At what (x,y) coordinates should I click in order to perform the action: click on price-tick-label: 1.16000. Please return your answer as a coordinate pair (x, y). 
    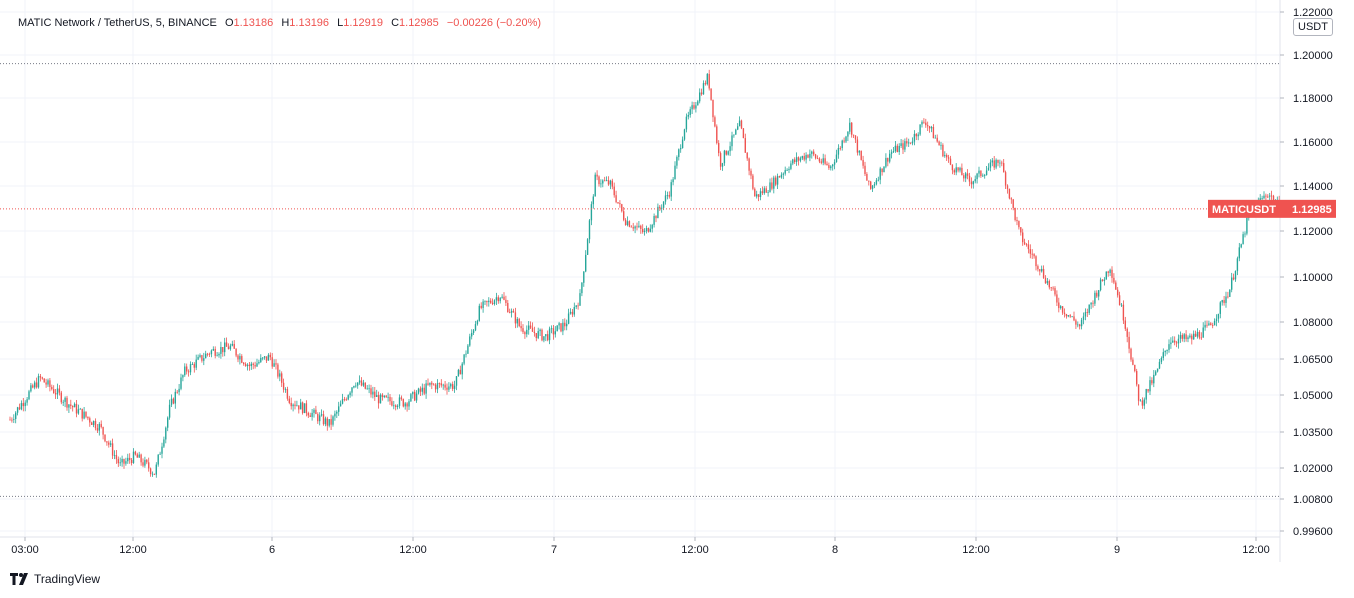
    Looking at the image, I should click on (1313, 143).